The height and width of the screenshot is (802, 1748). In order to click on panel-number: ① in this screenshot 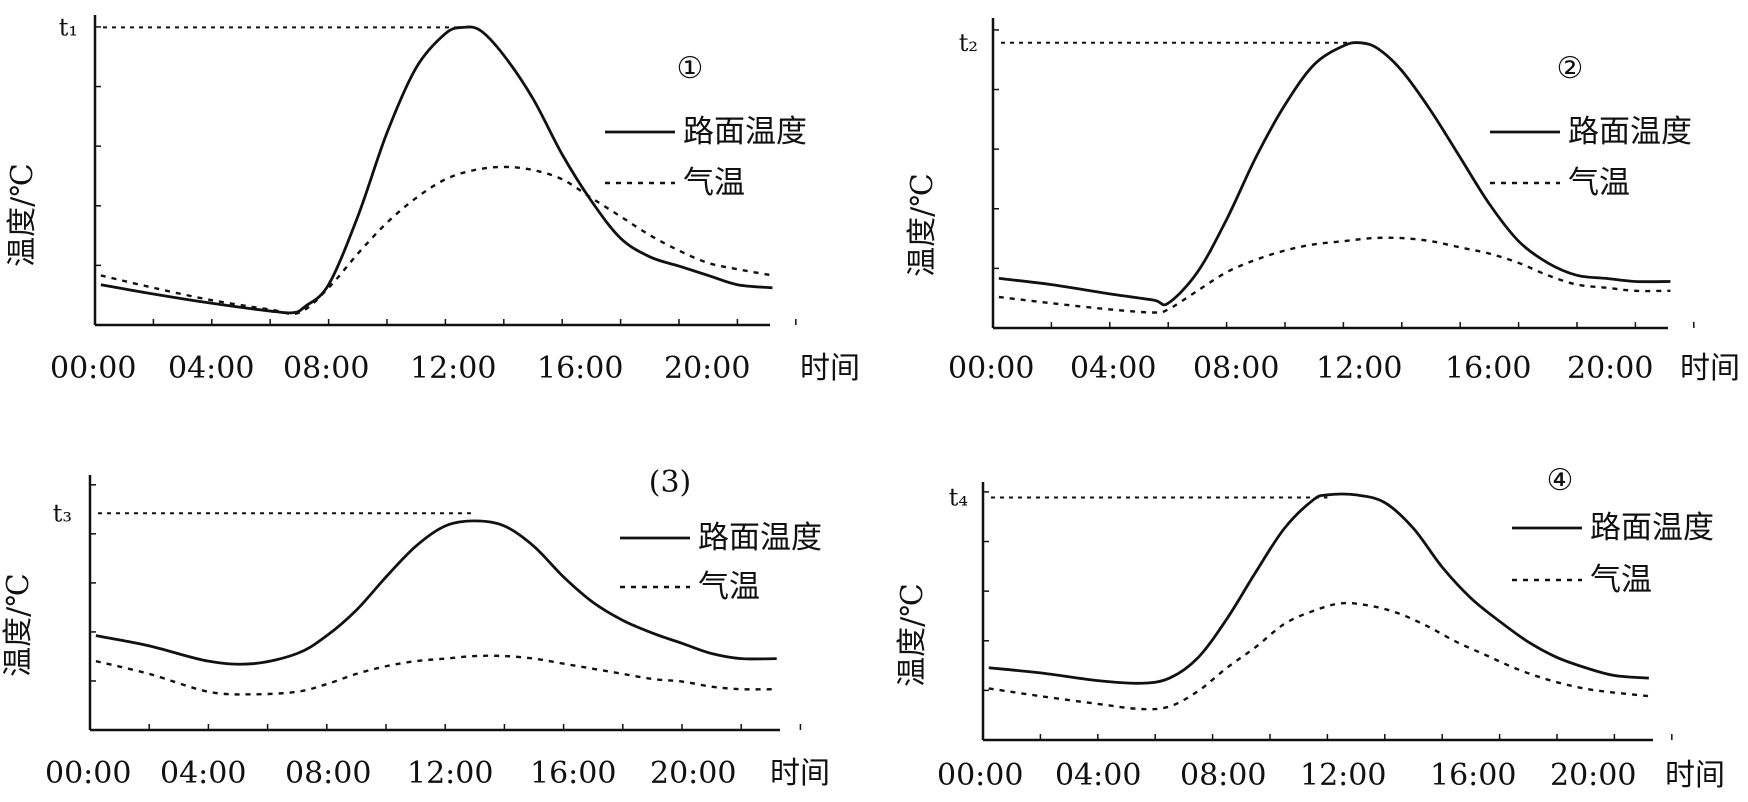, I will do `click(690, 68)`.